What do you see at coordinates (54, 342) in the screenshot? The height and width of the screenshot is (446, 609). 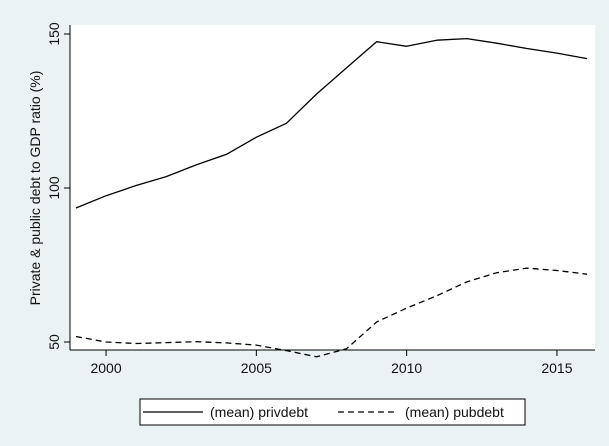 I see `y-tick-label-50: 50` at bounding box center [54, 342].